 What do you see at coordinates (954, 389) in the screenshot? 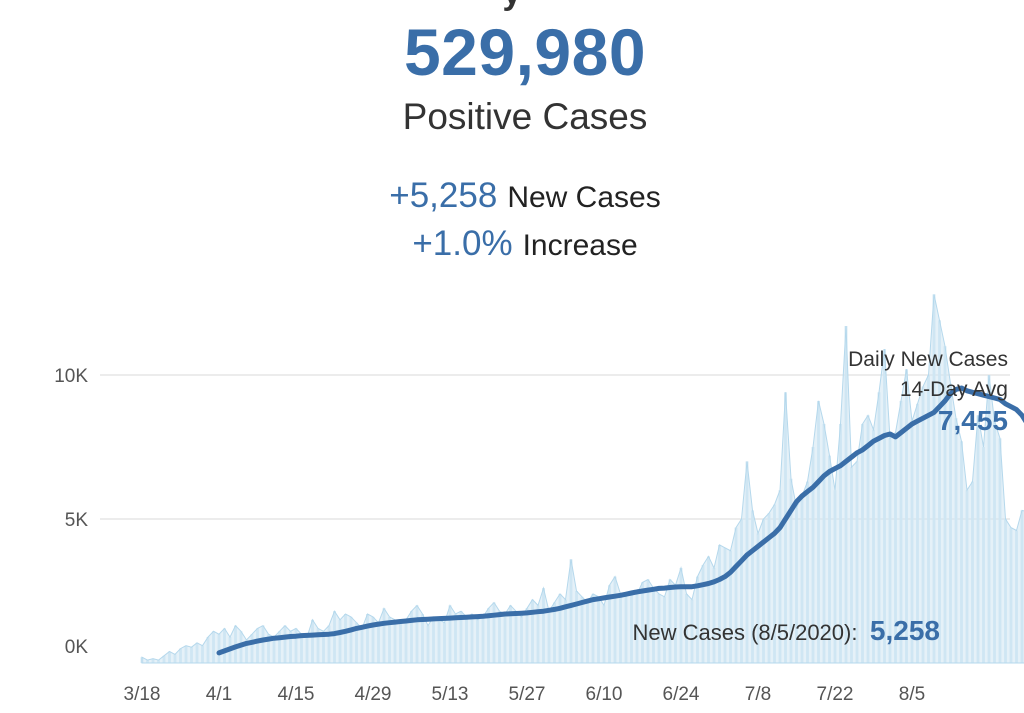
I see `legend-14-day-avg: 14-Day Avg` at bounding box center [954, 389].